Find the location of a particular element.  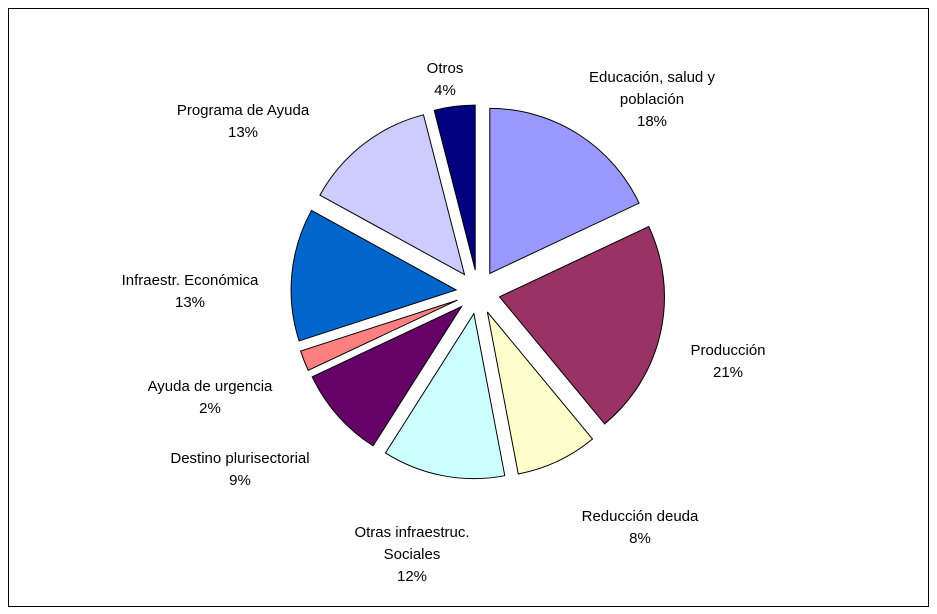

value-label: 9% is located at coordinates (240, 480).